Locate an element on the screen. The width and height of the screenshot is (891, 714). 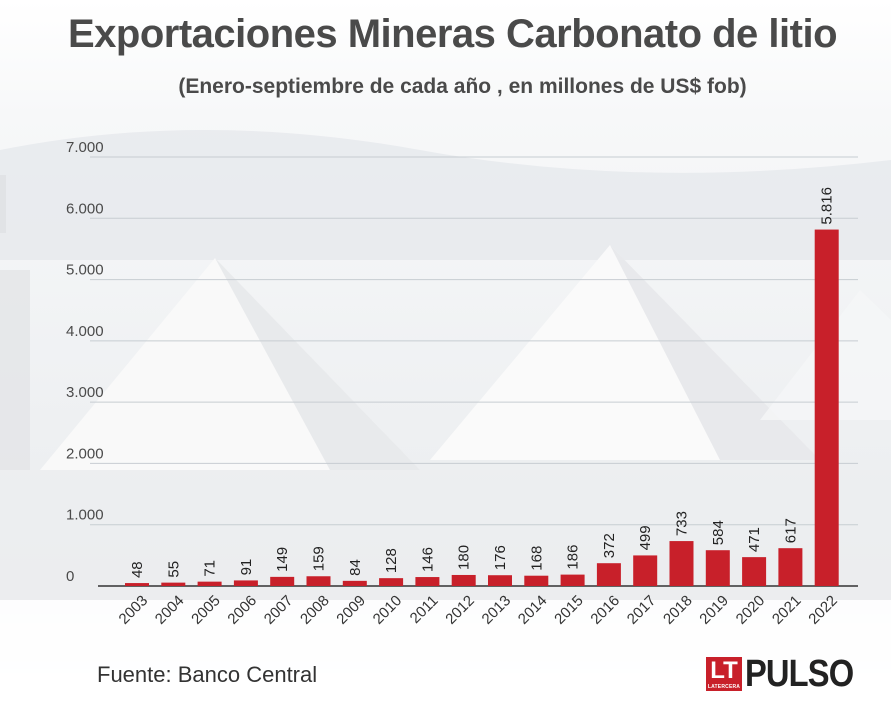
bar-2011 is located at coordinates (427, 581).